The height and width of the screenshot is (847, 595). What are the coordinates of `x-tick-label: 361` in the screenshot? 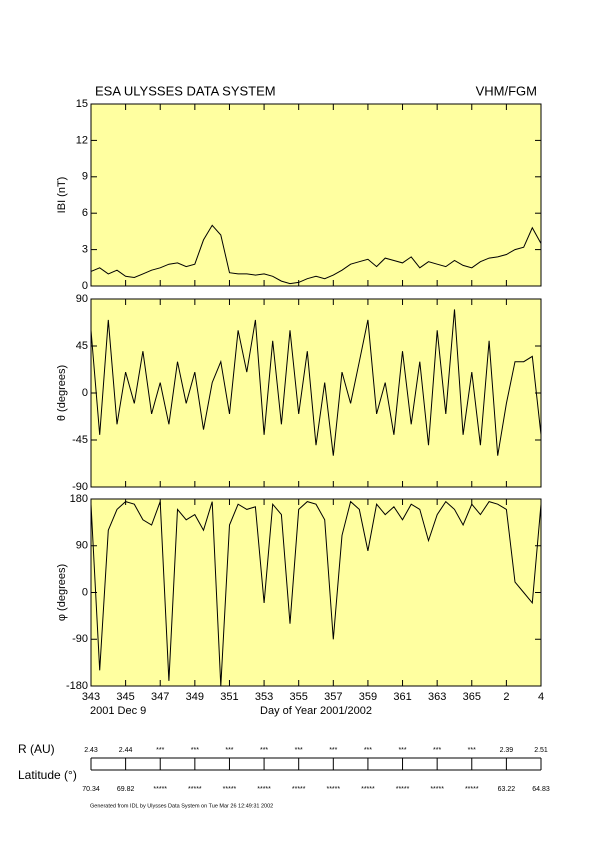 It's located at (402, 697).